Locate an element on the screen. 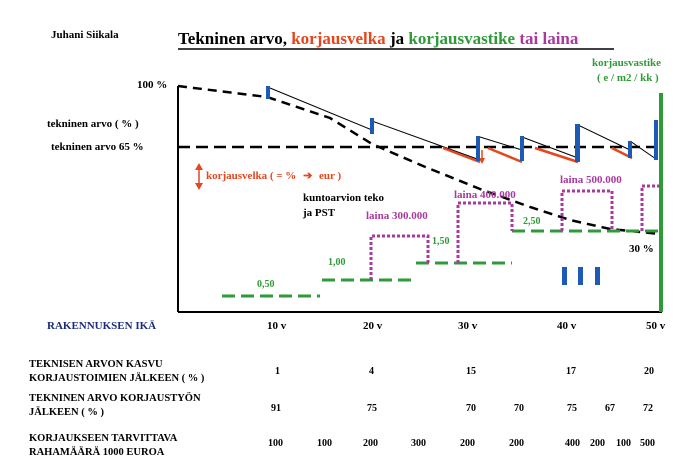 Image resolution: width=700 pixels, height=472 pixels. title-part4: korjausvastike is located at coordinates (462, 38).